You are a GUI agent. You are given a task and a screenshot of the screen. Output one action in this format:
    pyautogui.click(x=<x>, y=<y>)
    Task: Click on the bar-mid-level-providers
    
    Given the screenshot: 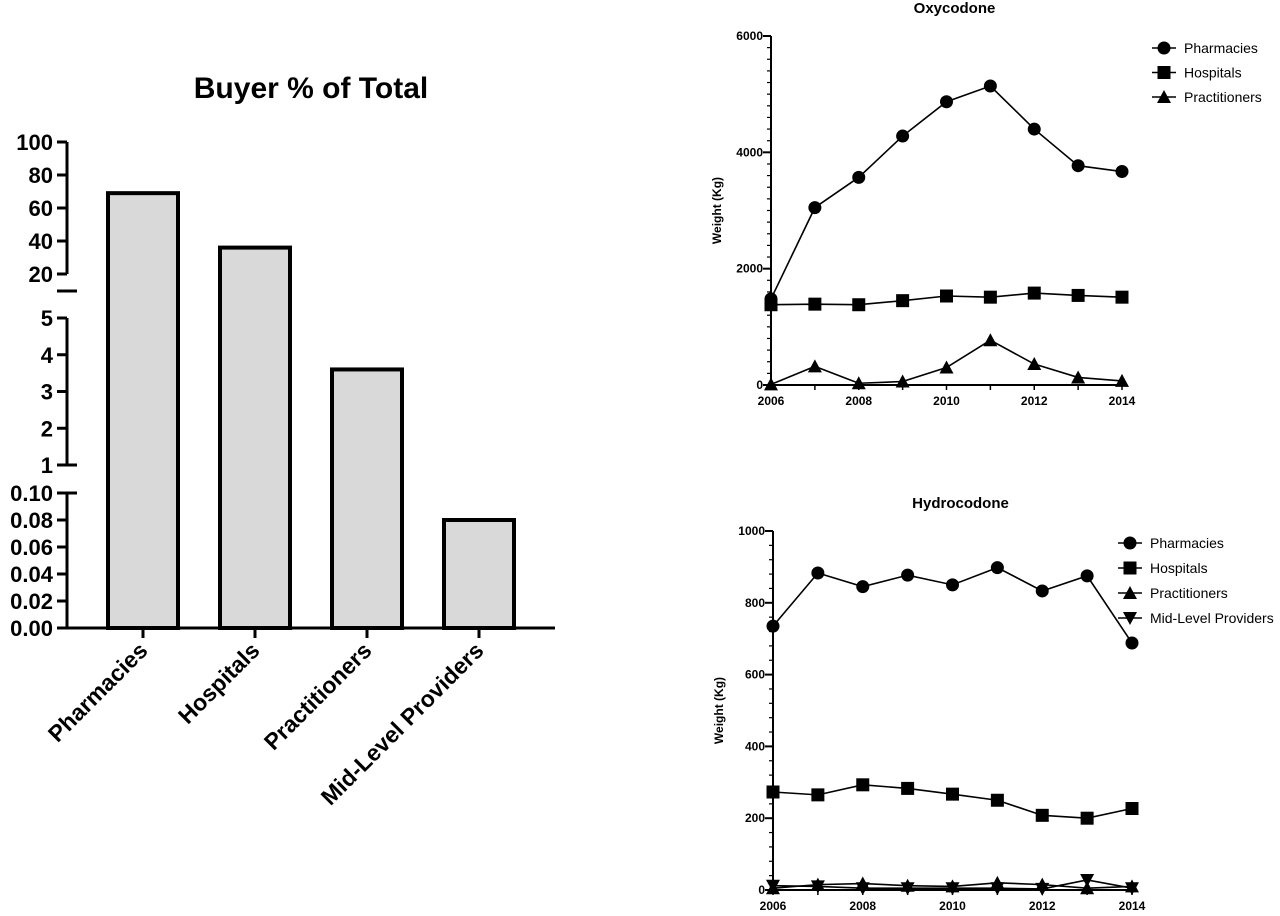 What is the action you would take?
    pyautogui.click(x=479, y=574)
    